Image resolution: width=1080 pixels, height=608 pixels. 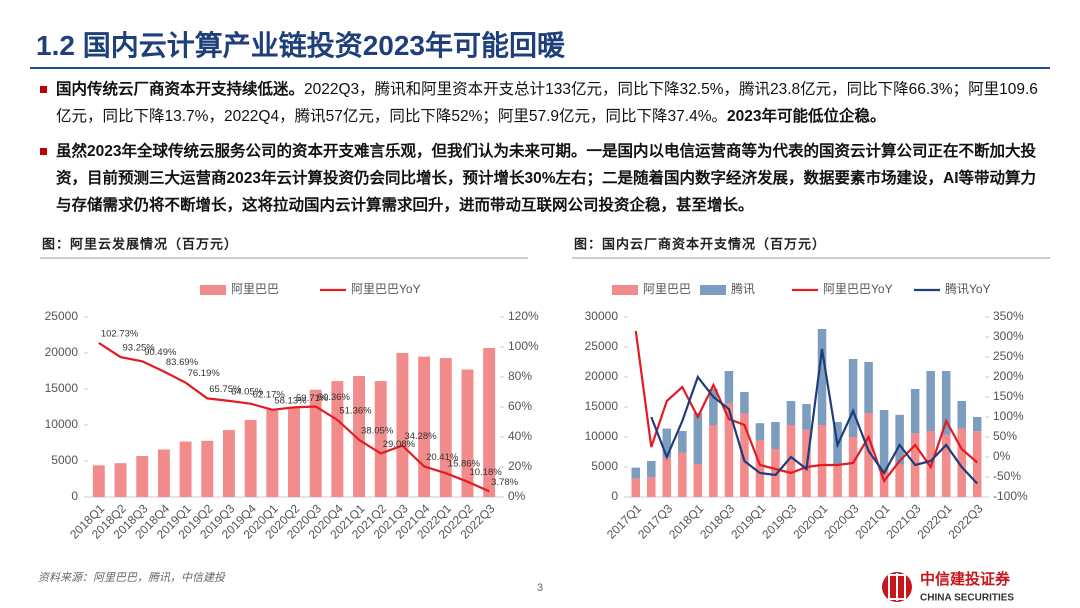 What do you see at coordinates (1010, 496) in the screenshot?
I see `y2-tick-label: -100%` at bounding box center [1010, 496].